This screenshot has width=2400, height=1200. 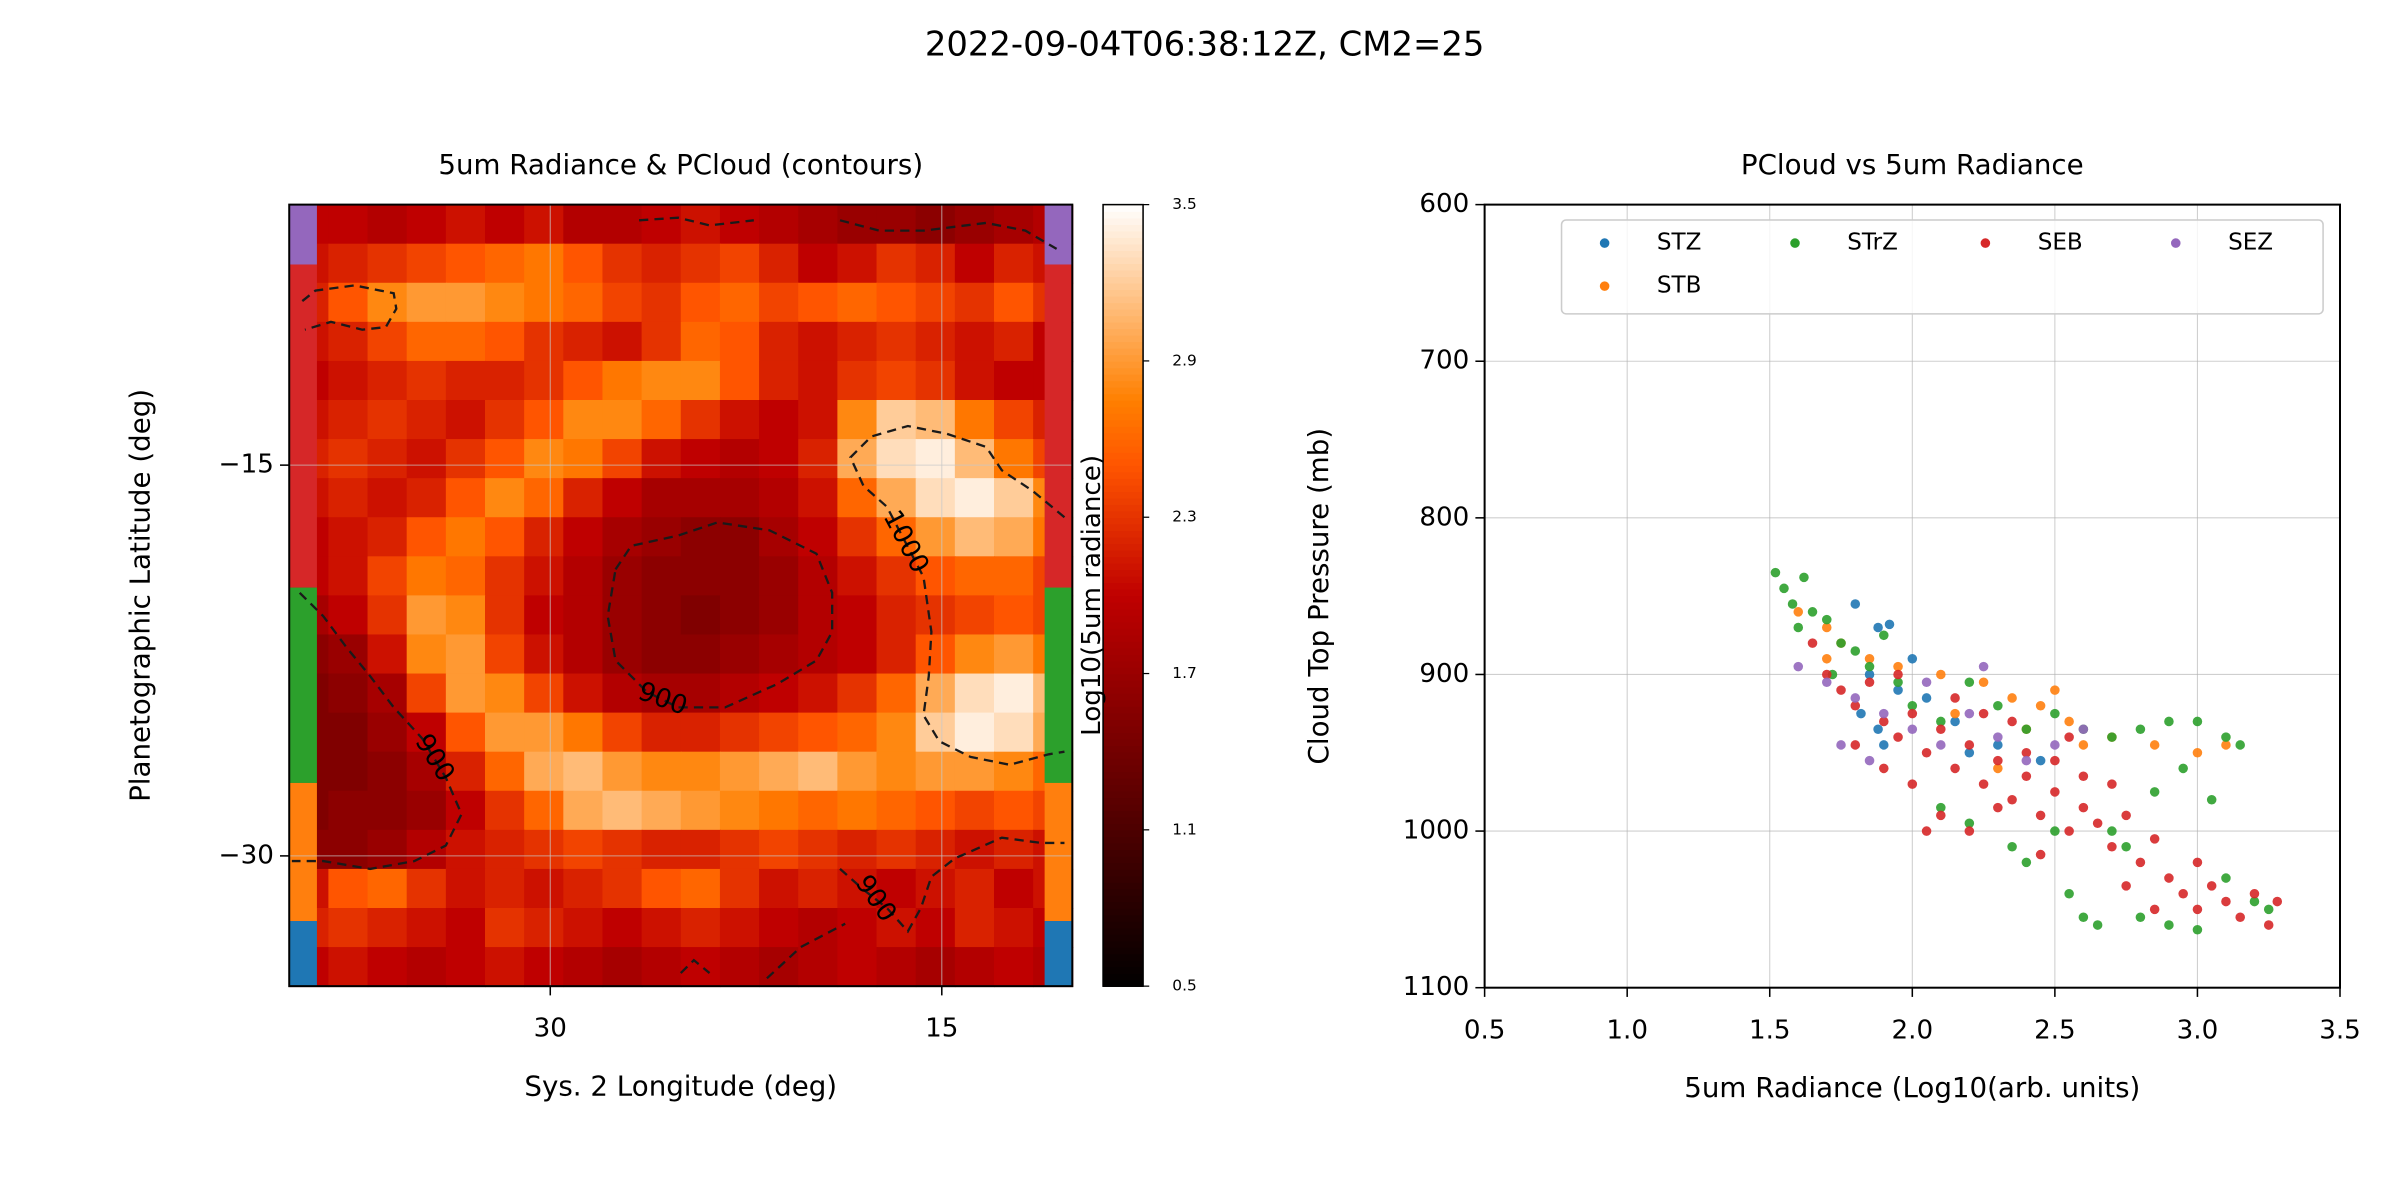 What do you see at coordinates (1770, 1030) in the screenshot?
I see `x-tick-label: 1.5` at bounding box center [1770, 1030].